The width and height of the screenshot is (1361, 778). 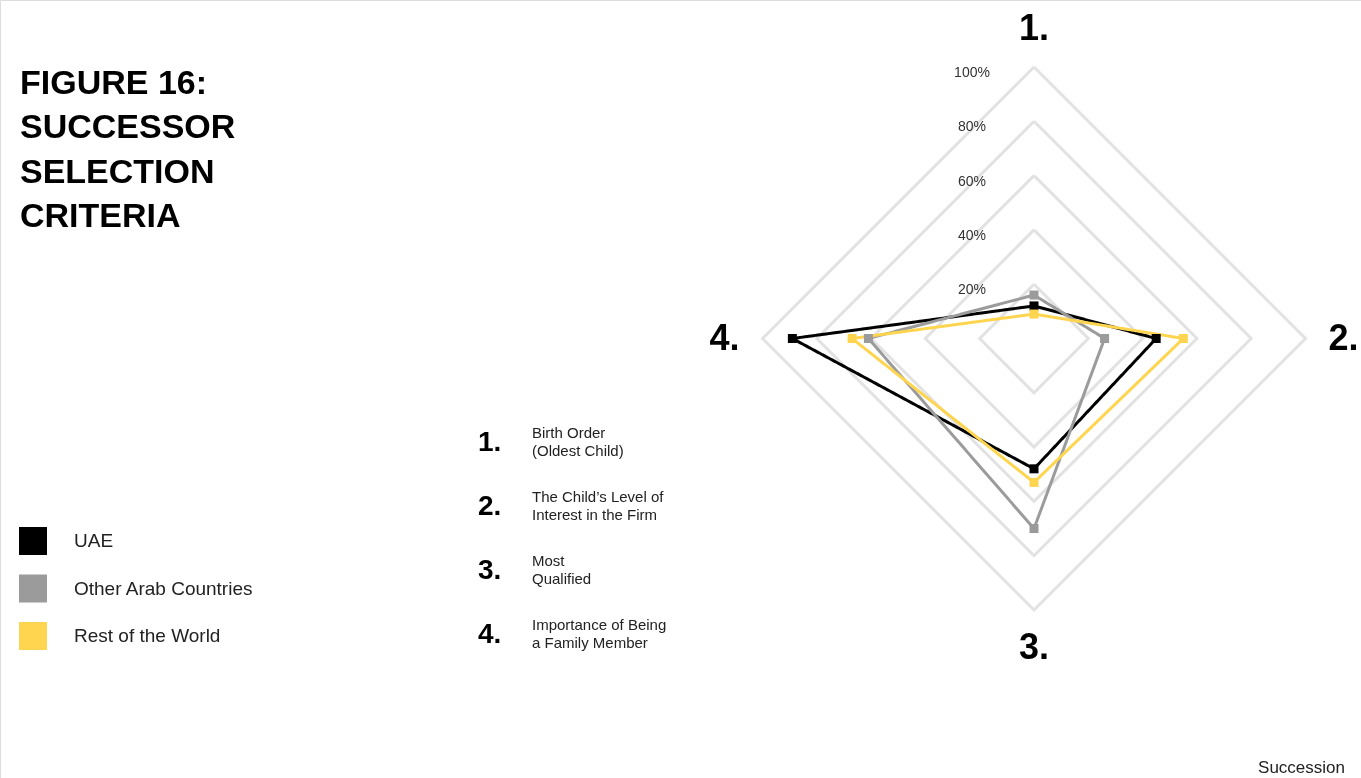 What do you see at coordinates (163, 588) in the screenshot?
I see `legend-label: Other Arab Countries` at bounding box center [163, 588].